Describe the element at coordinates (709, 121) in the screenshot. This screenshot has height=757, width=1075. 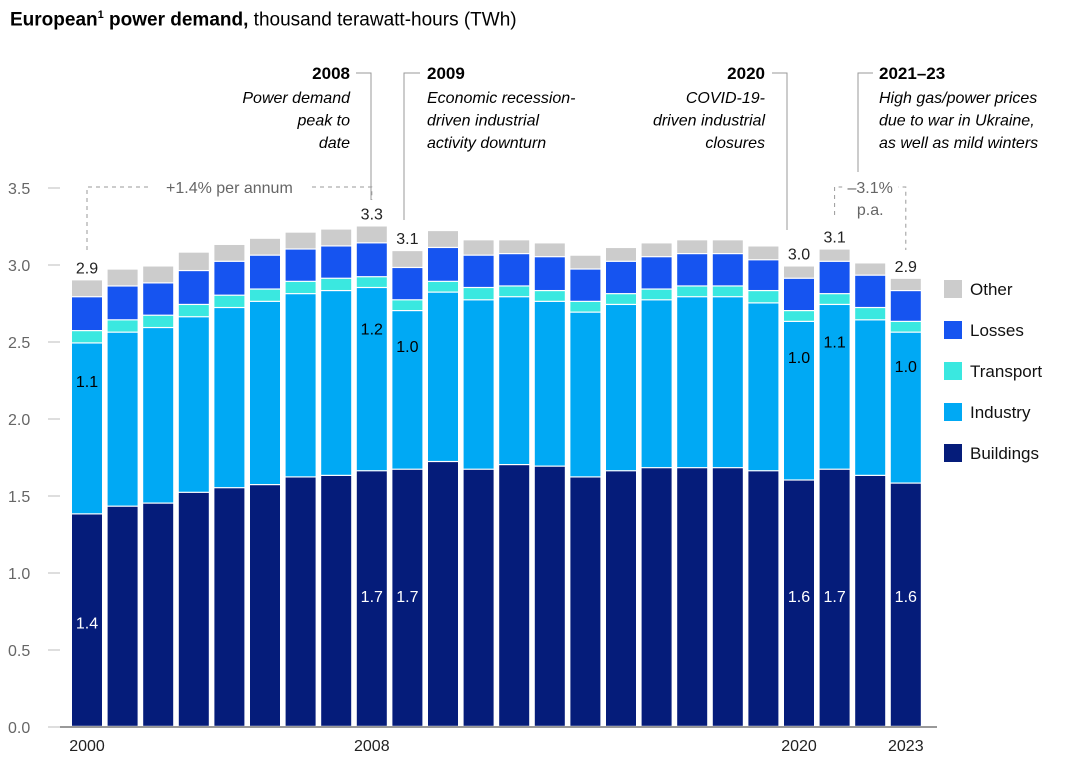
I see `annotation-text-2020: driven industrial` at that location.